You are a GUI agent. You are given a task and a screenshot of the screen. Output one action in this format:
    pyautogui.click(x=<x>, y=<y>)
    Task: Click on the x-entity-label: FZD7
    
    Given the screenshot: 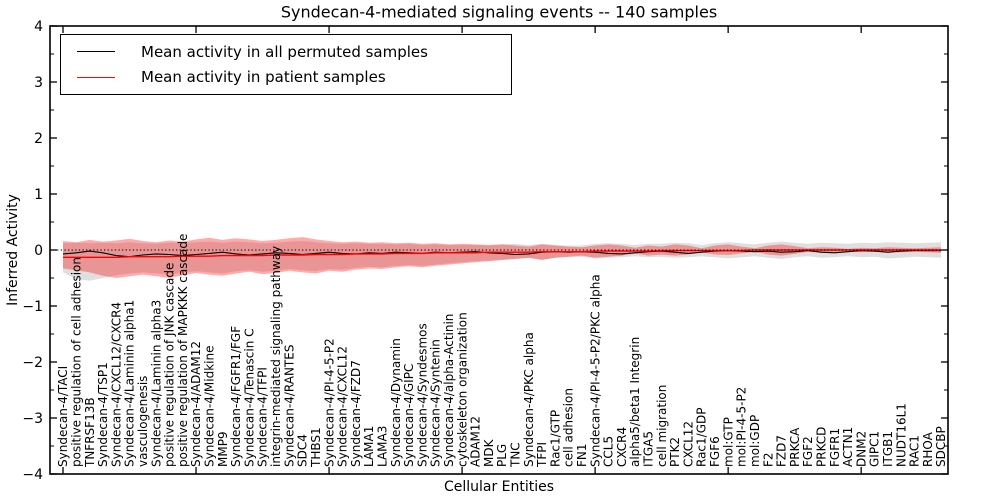 What is the action you would take?
    pyautogui.click(x=782, y=451)
    